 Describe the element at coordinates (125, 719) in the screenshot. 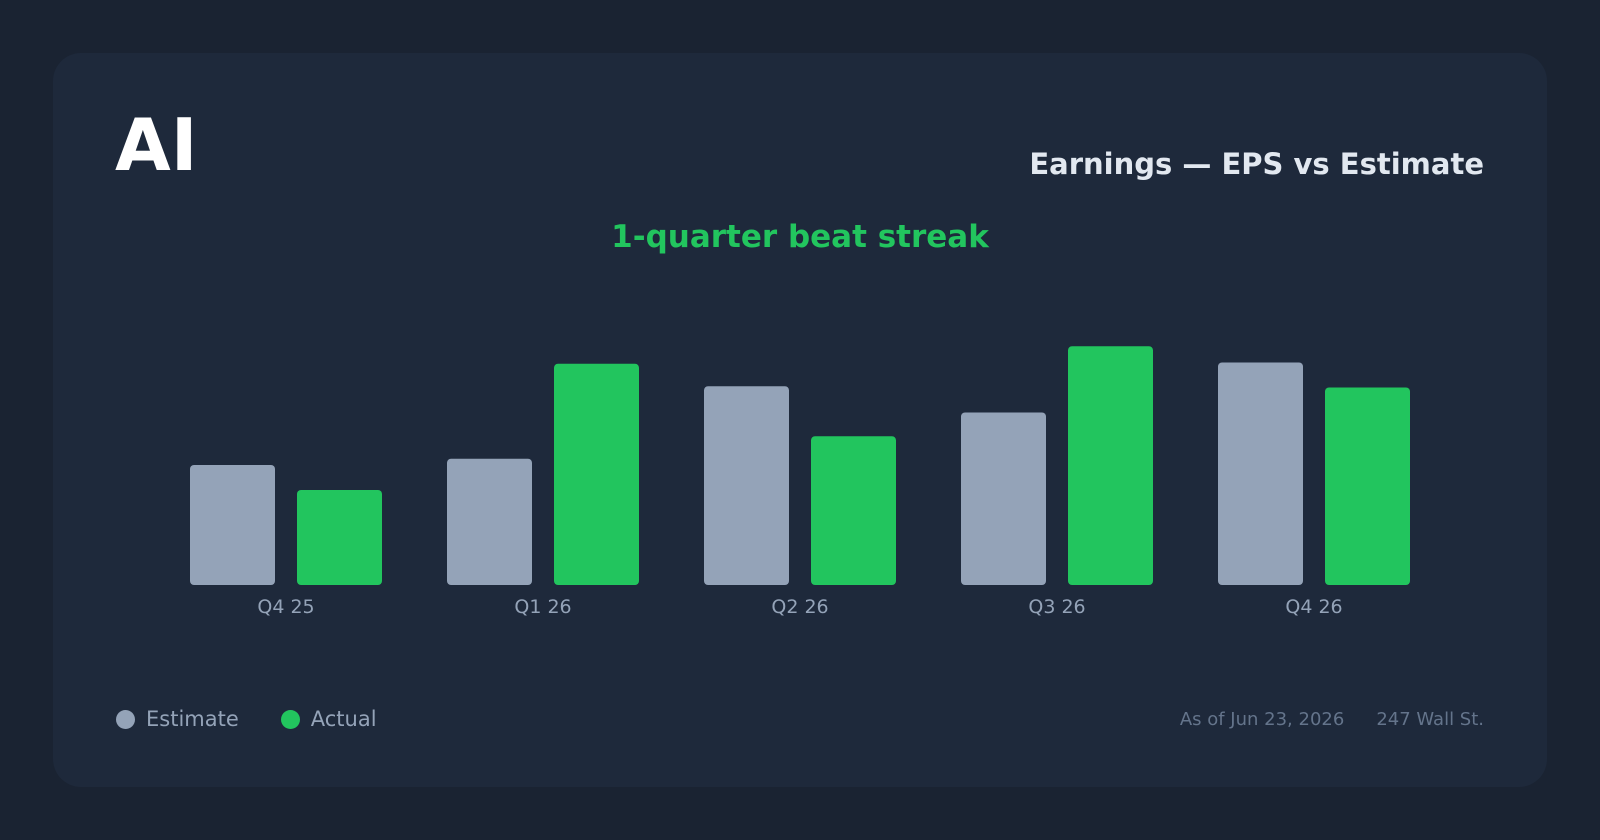

I see `legend-estimate-swatch` at that location.